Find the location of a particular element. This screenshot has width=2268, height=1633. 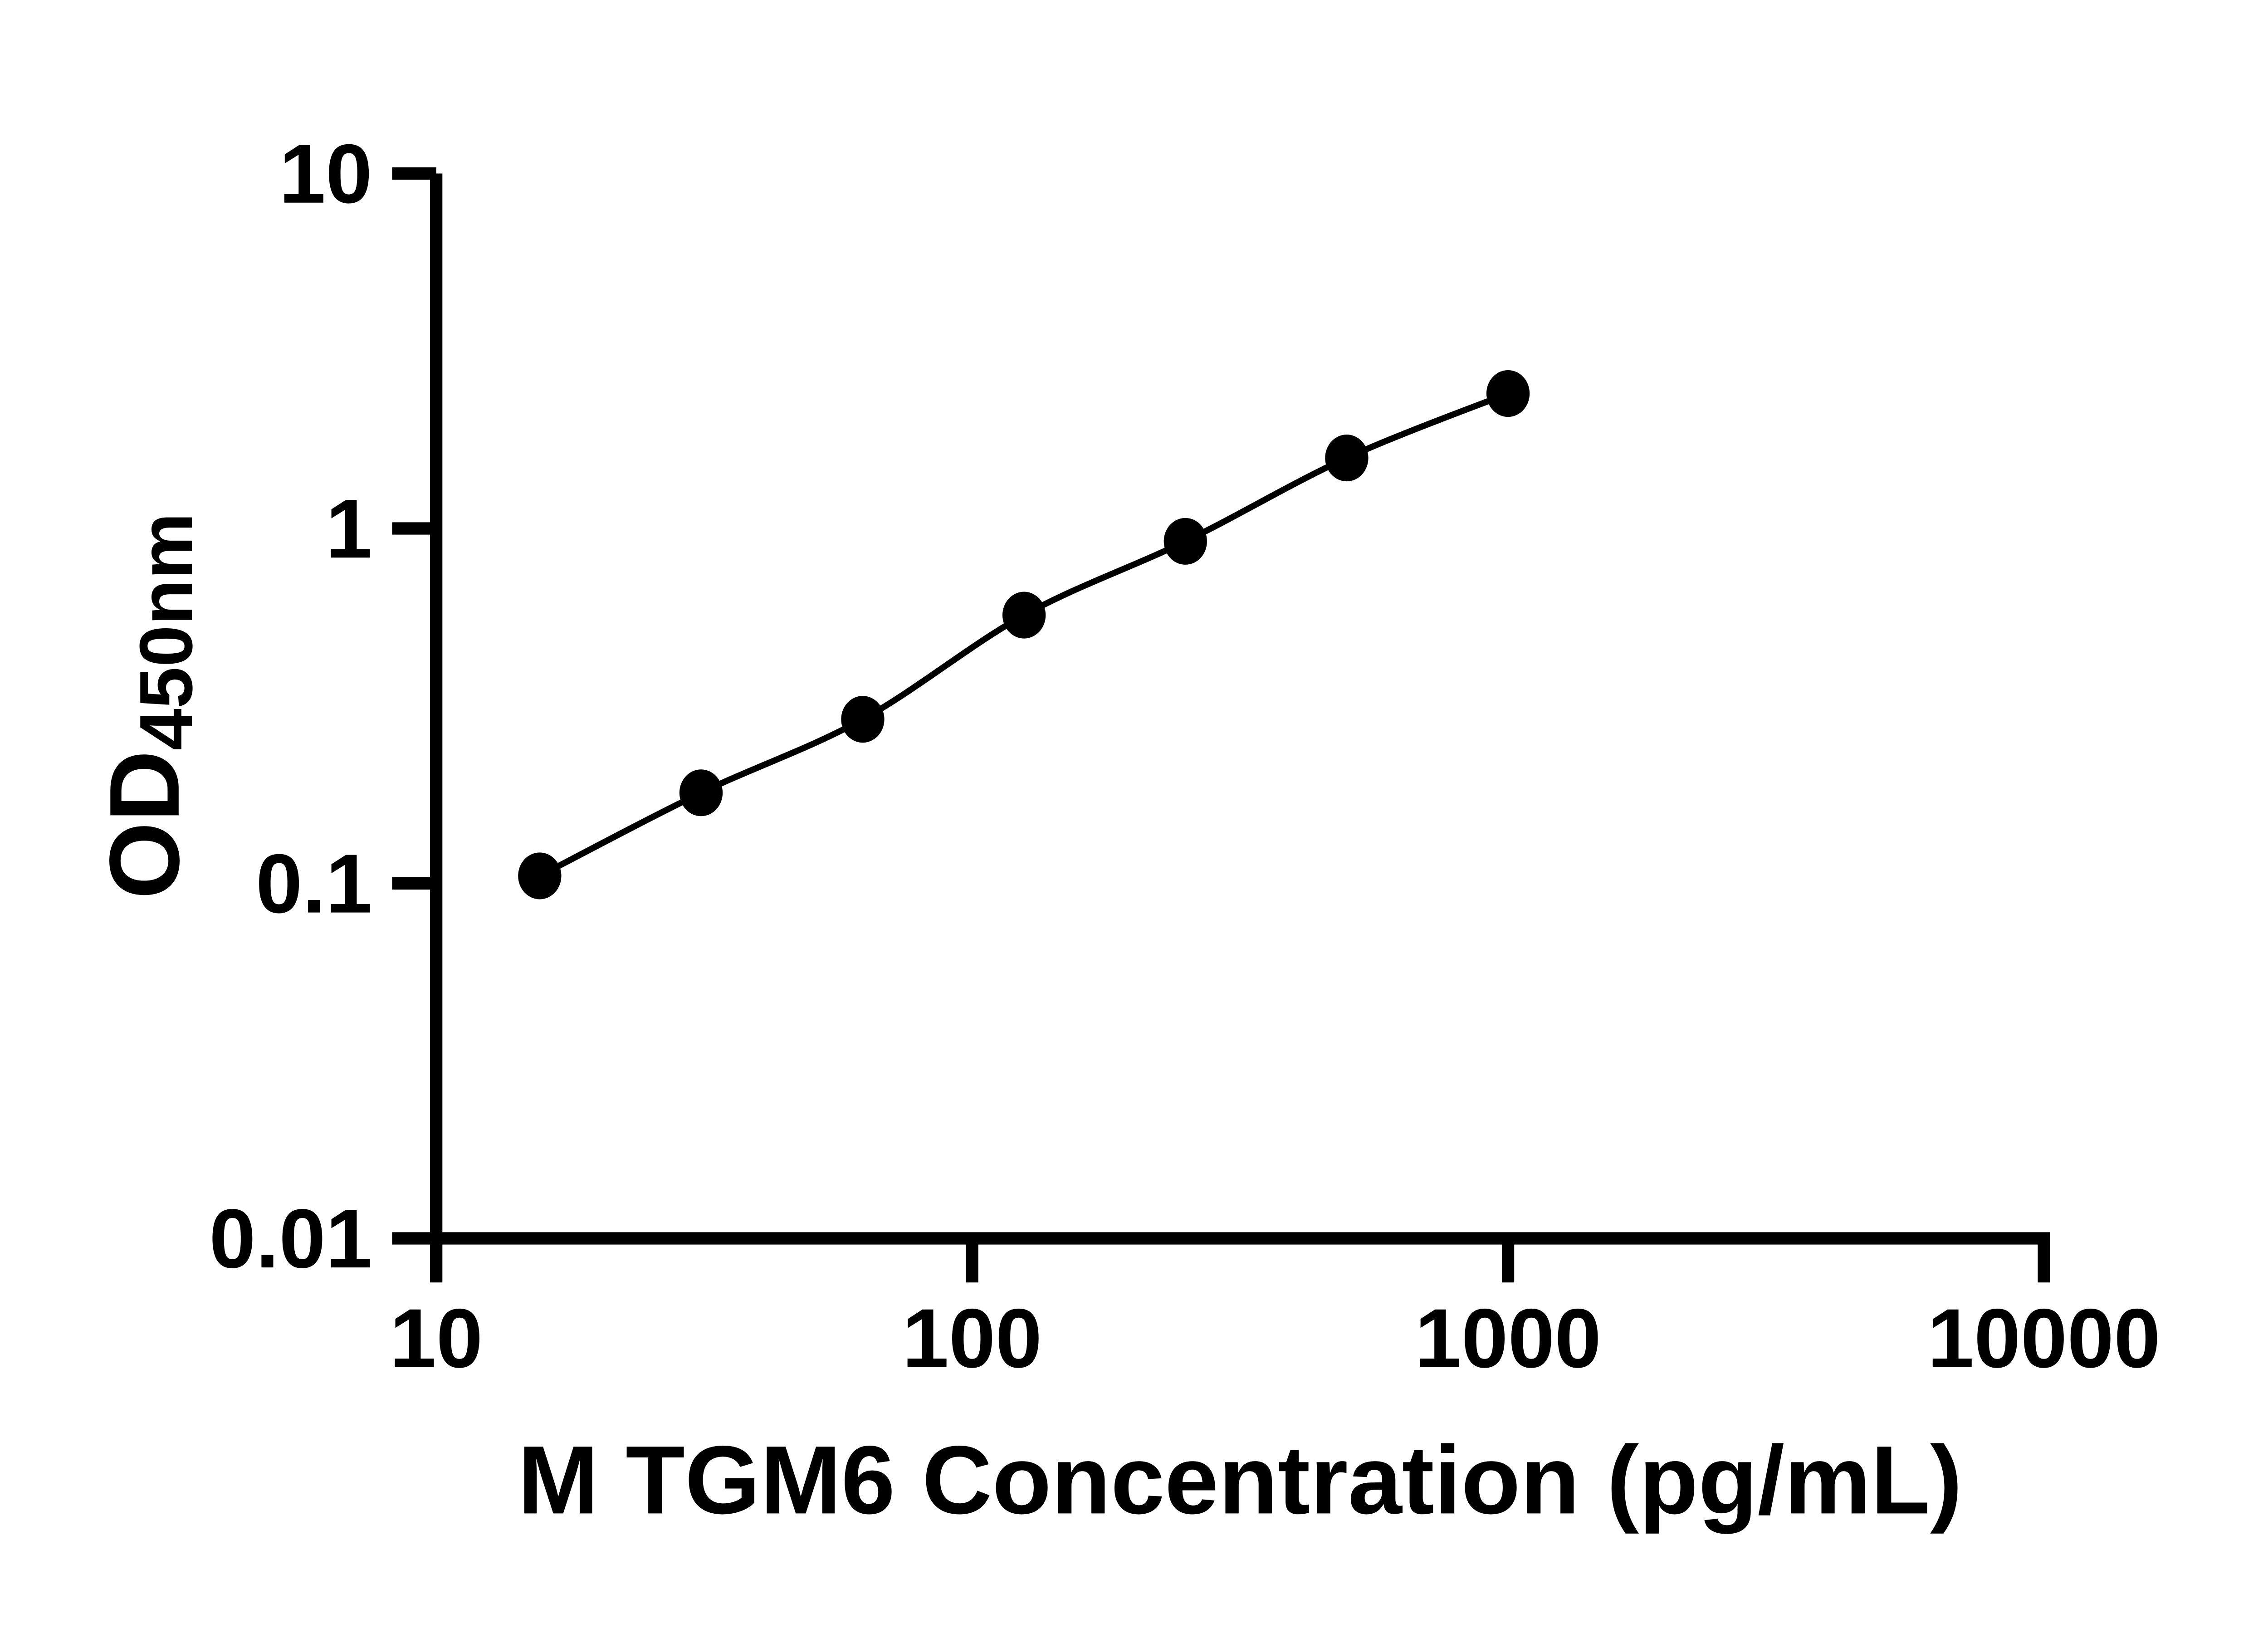

x-tick-label: 1000 is located at coordinates (1508, 1338).